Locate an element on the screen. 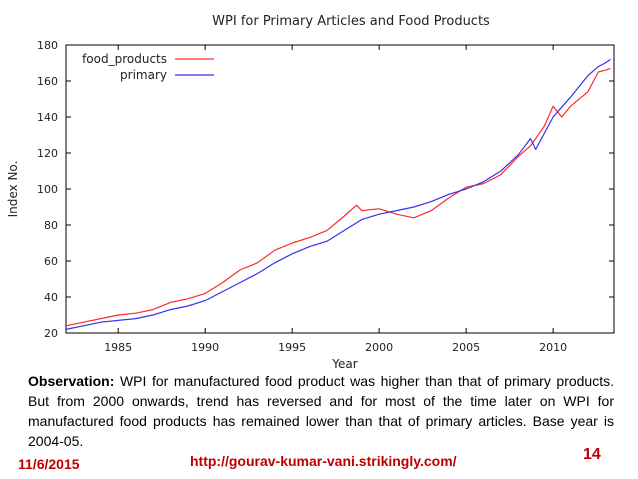  x-tick-label: 1985 is located at coordinates (118, 347).